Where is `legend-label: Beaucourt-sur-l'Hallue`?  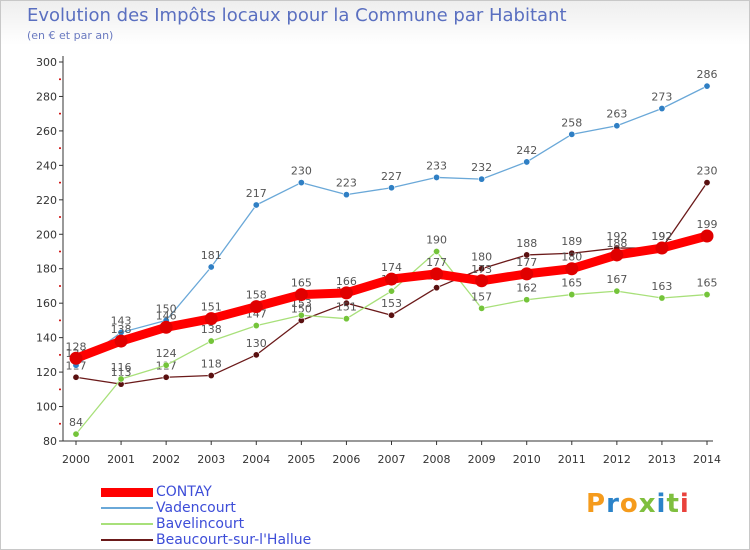 legend-label: Beaucourt-sur-l'Hallue is located at coordinates (234, 540).